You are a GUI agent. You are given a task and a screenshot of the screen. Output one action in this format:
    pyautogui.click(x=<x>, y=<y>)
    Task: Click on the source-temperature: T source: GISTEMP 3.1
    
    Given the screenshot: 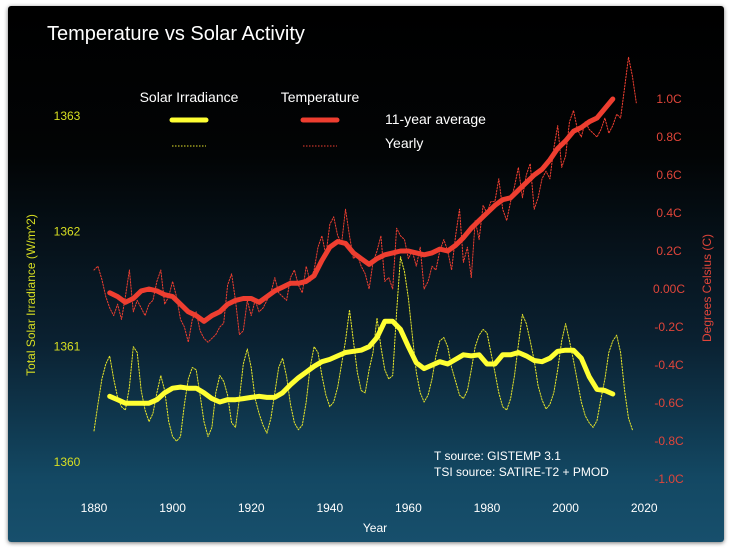 What is the action you would take?
    pyautogui.click(x=497, y=456)
    